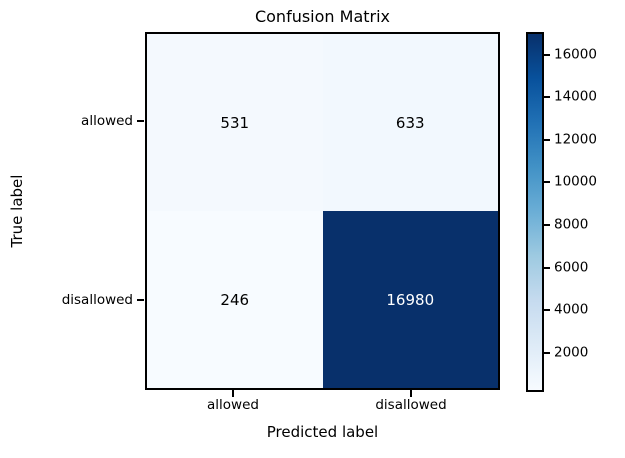  I want to click on matrix-cell-true-allowed-pred-allowed: 531, so click(235, 122).